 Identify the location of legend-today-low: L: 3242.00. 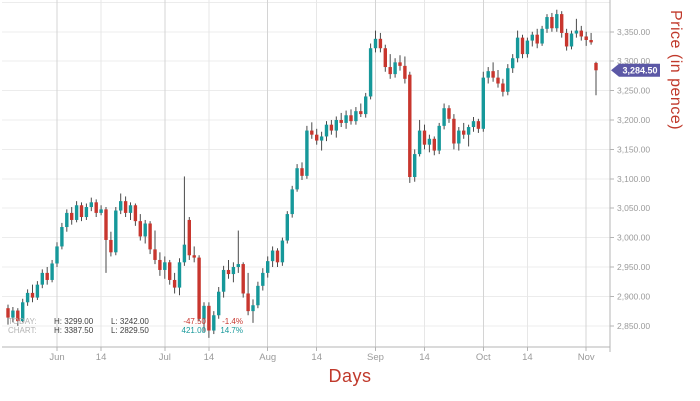
(130, 321).